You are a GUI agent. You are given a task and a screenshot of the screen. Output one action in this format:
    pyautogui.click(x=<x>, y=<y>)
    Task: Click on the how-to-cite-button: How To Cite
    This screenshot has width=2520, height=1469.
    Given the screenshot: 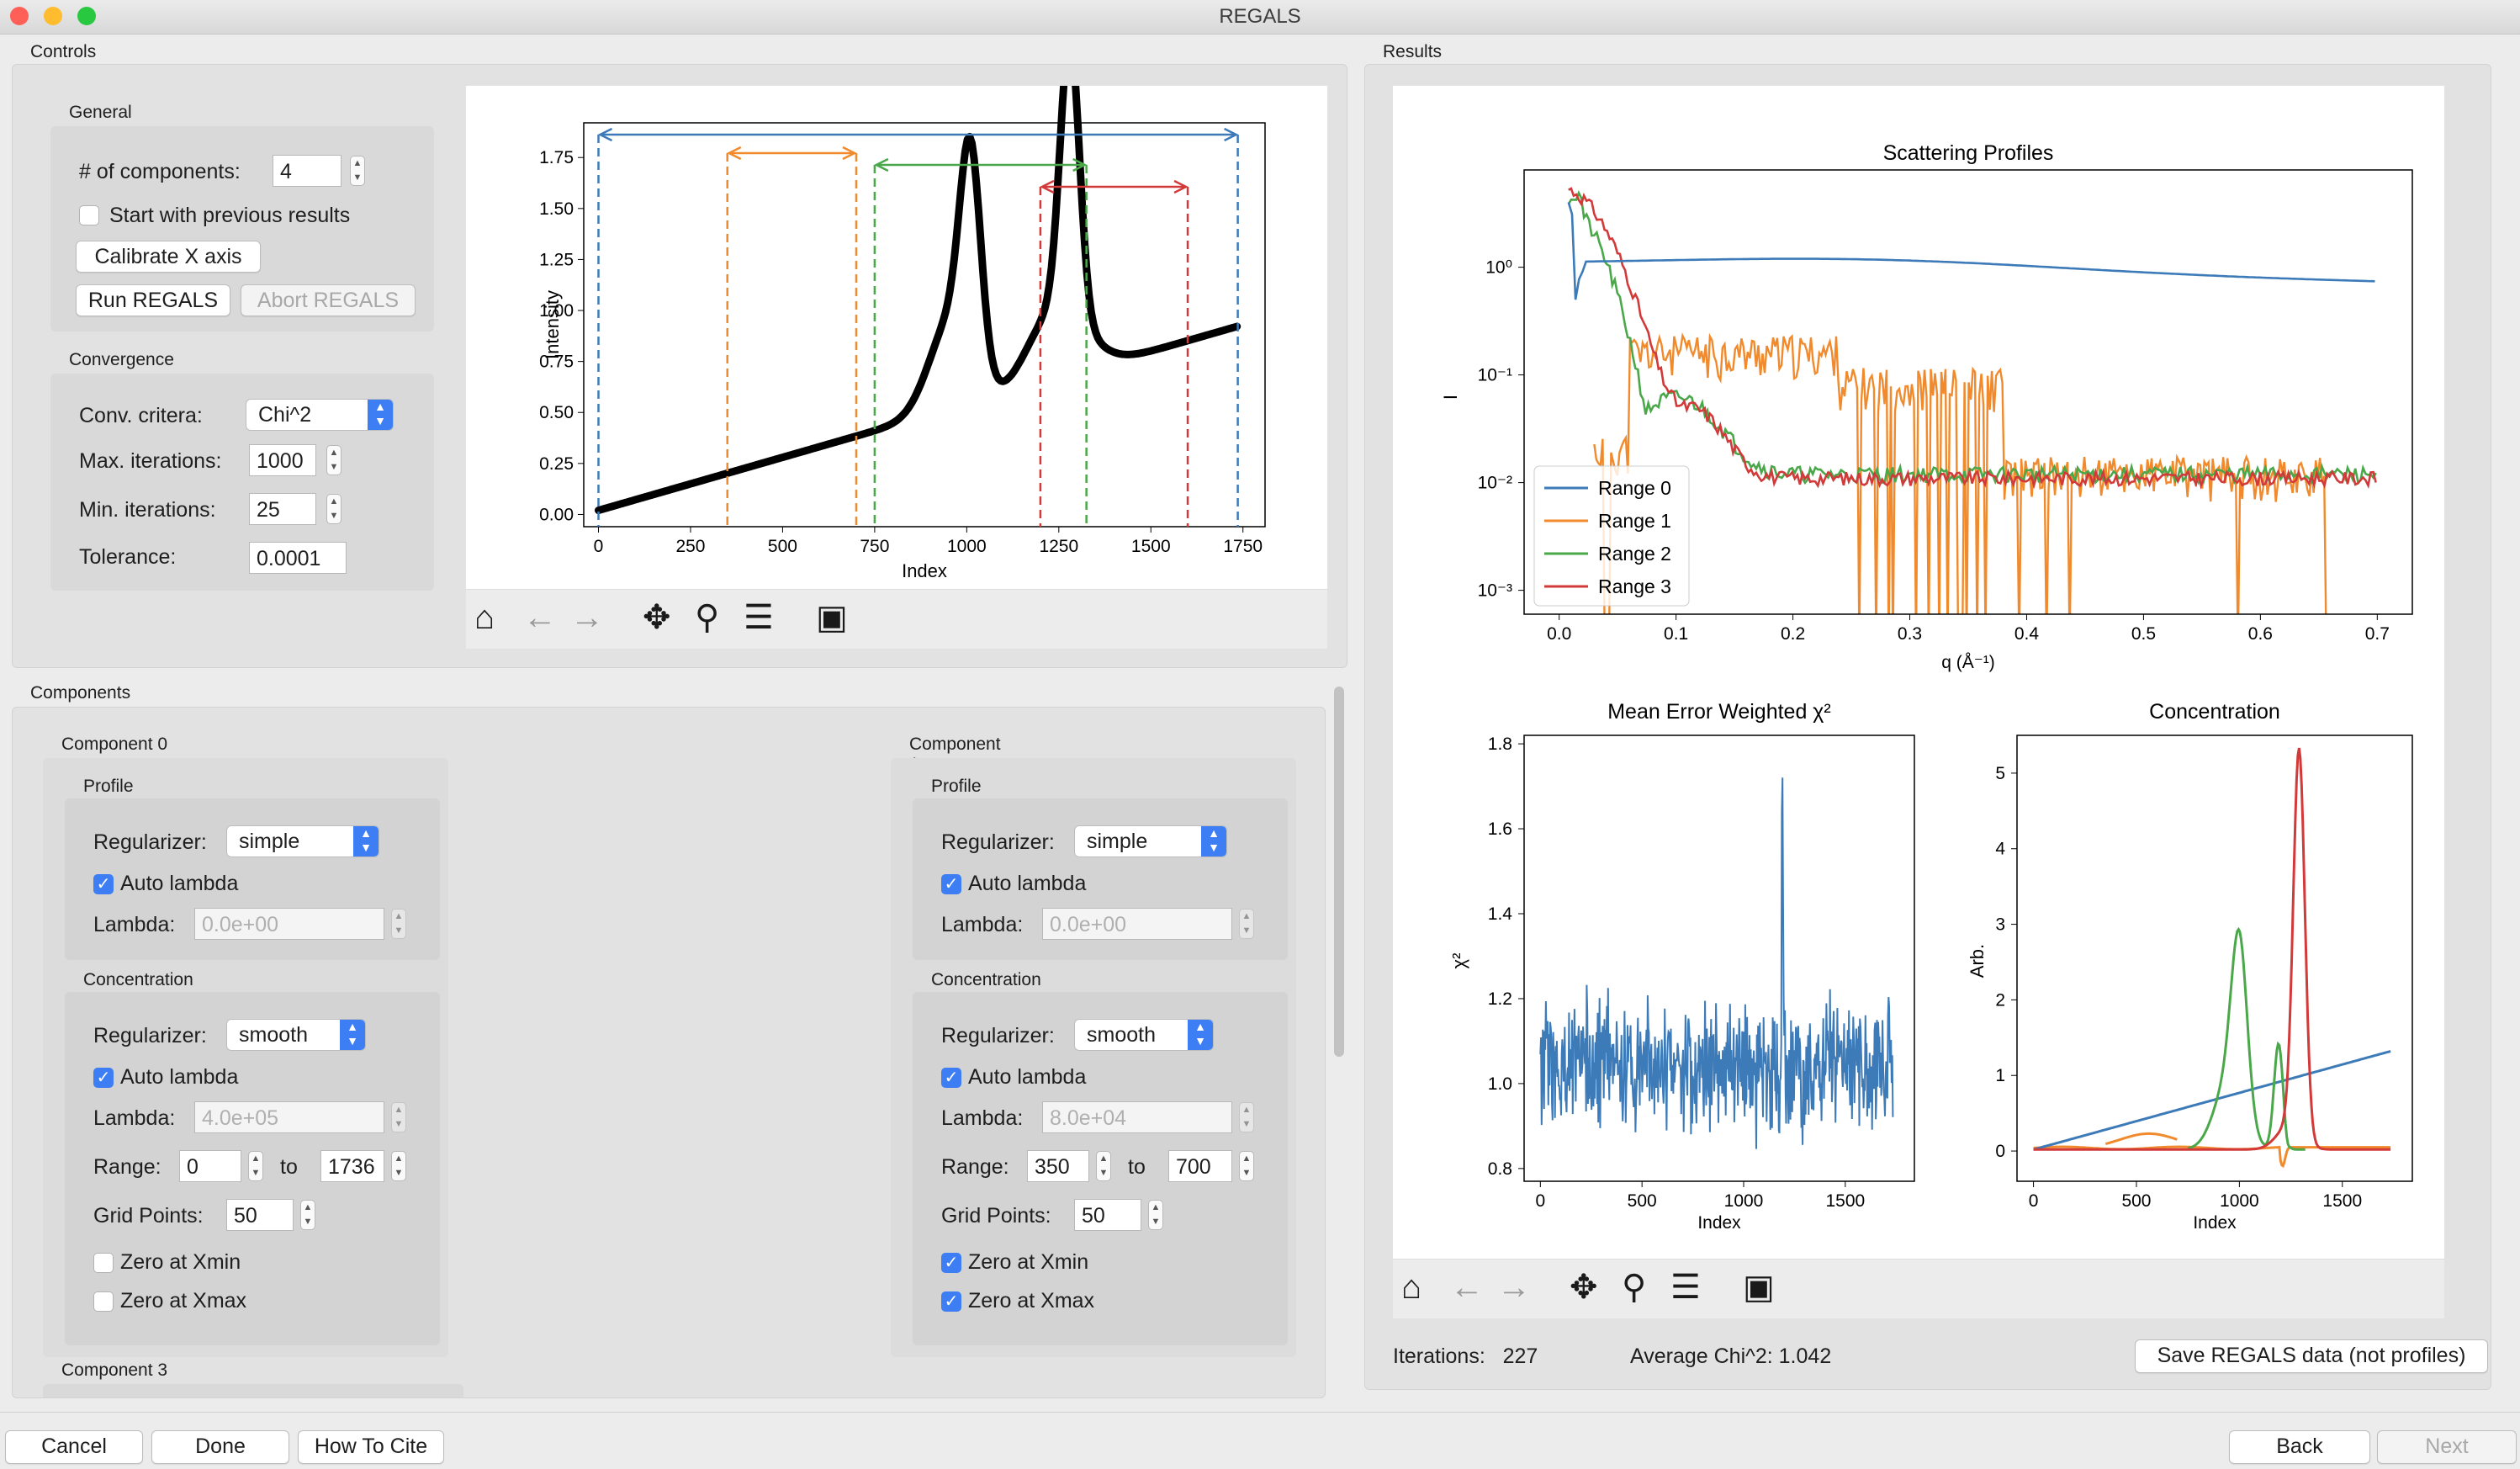 What is the action you would take?
    pyautogui.click(x=371, y=1447)
    